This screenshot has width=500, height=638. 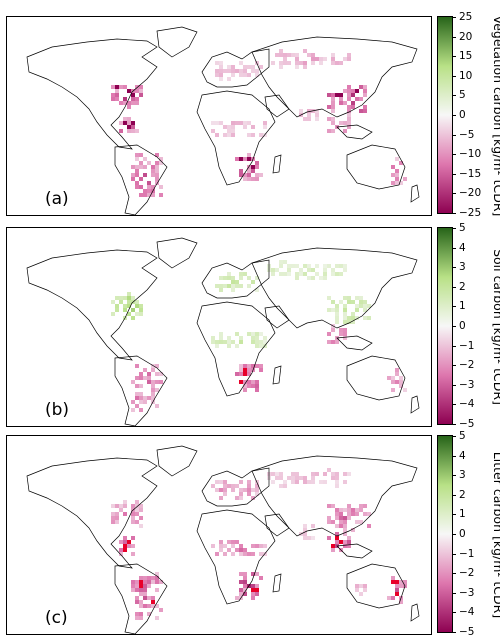 I want to click on coastline-arabia, so click(x=277, y=525).